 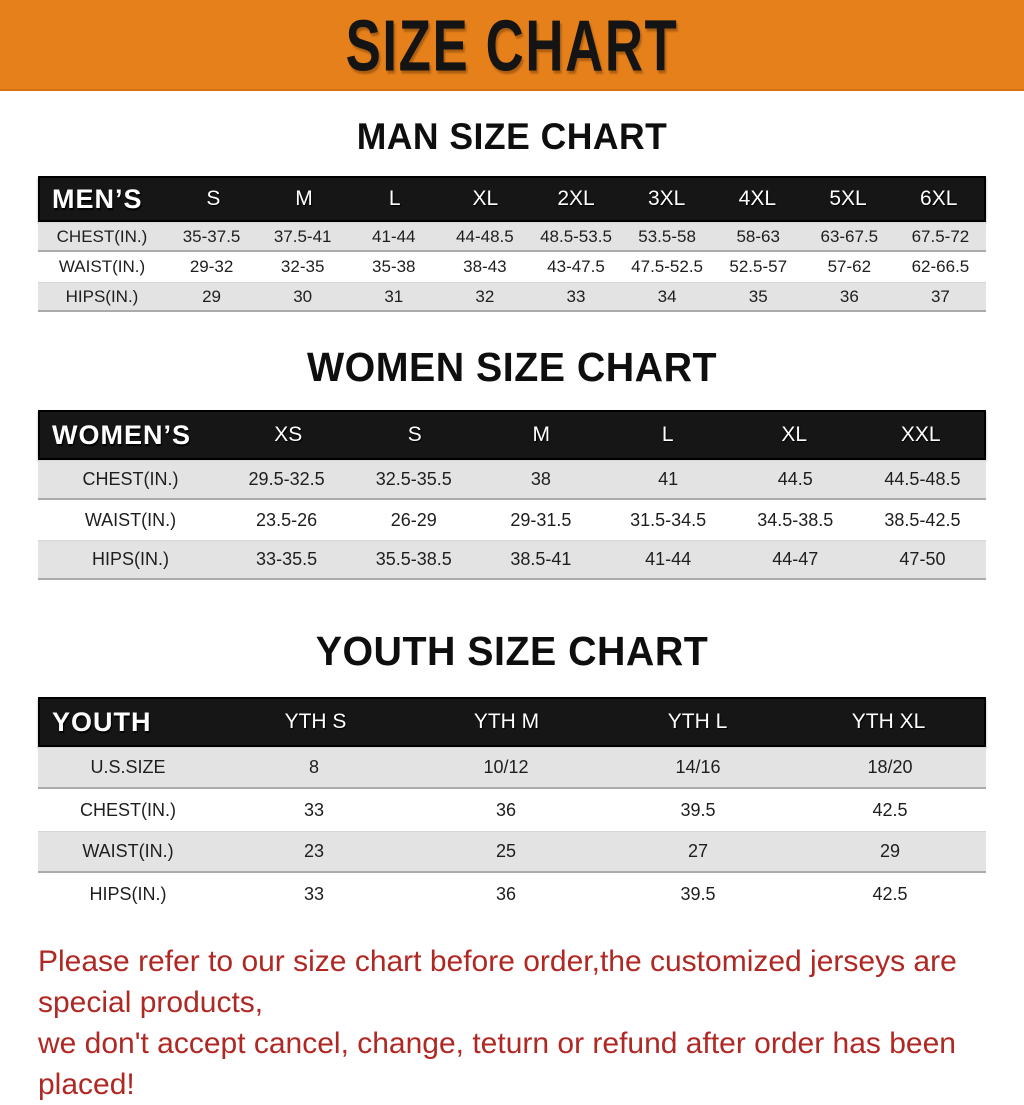 I want to click on measurement-cell: 10/12, so click(x=506, y=767).